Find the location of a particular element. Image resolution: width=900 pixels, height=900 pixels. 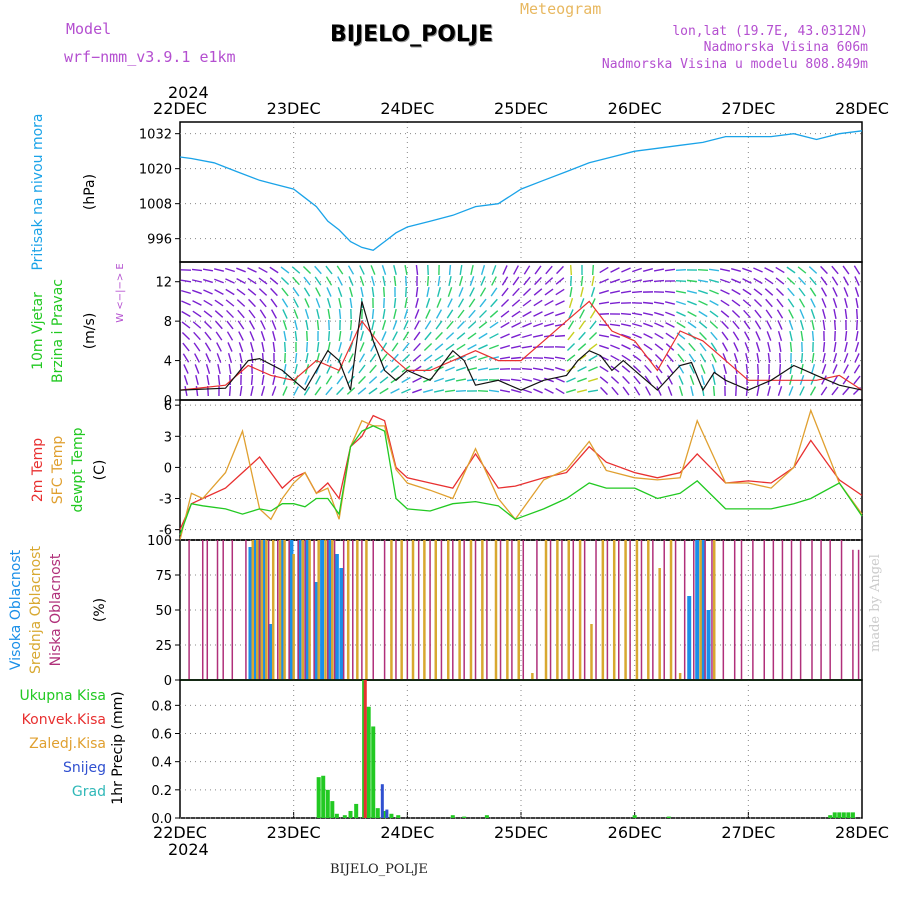

y-tick-label: 3 is located at coordinates (168, 437).